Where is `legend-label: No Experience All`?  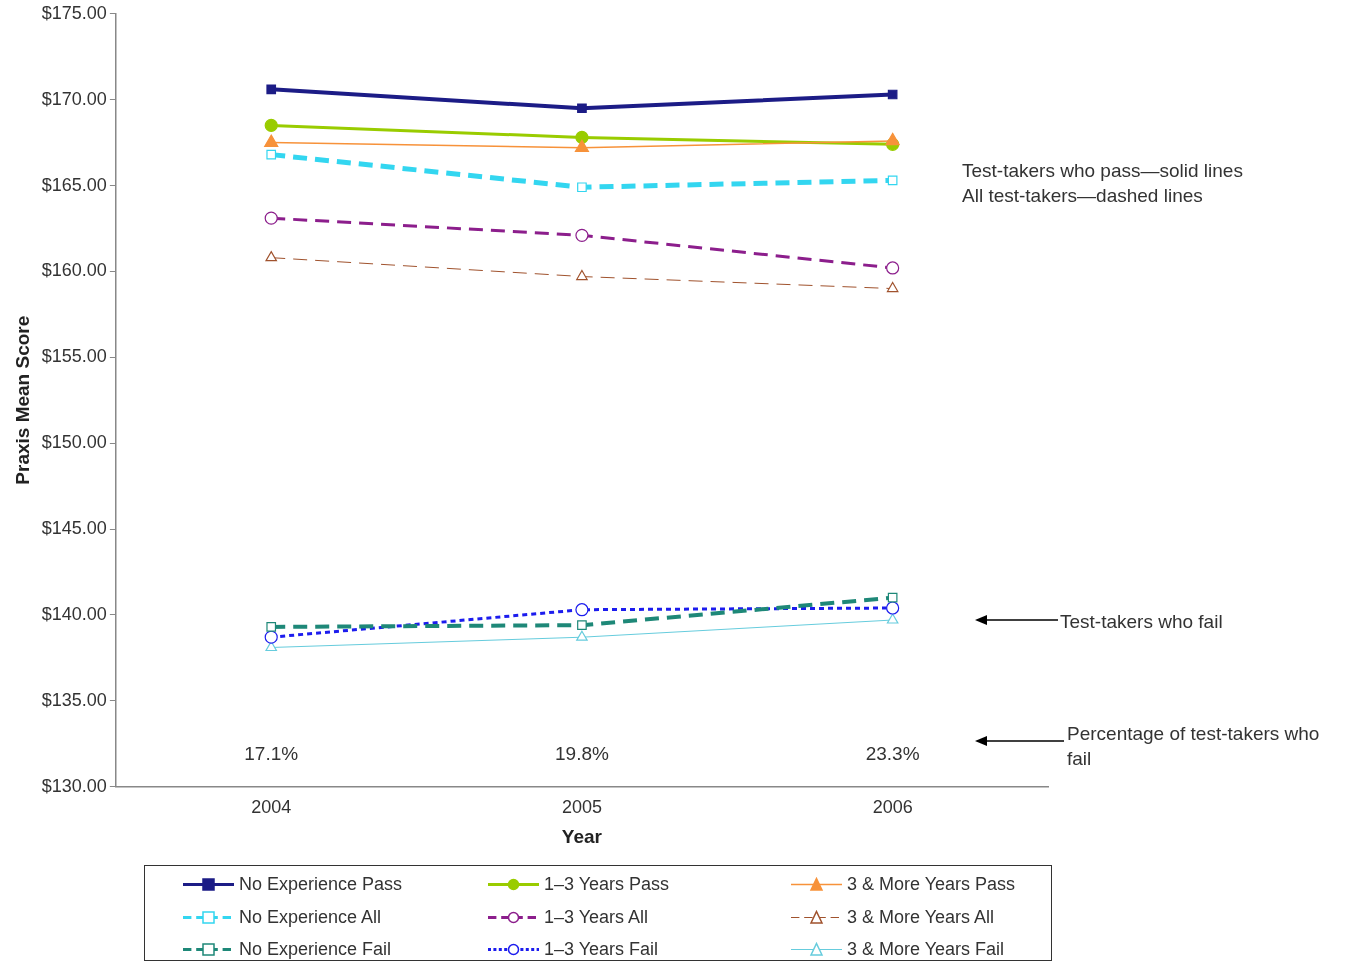 legend-label: No Experience All is located at coordinates (310, 917).